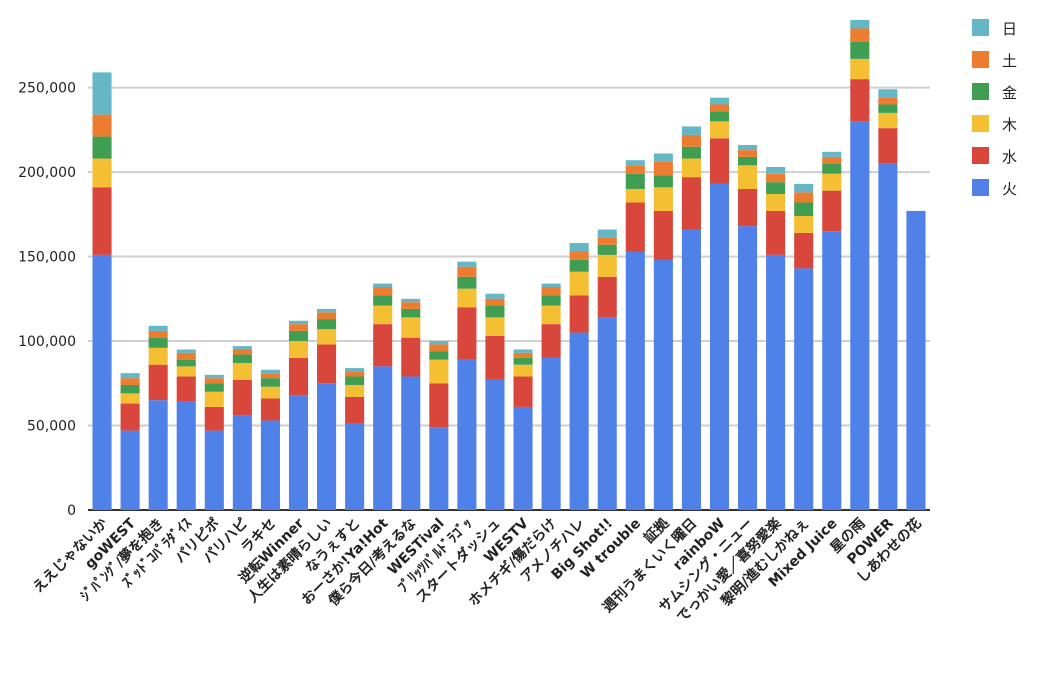 Image resolution: width=1057 pixels, height=679 pixels. I want to click on y-tick-label: 150,000, so click(47, 258).